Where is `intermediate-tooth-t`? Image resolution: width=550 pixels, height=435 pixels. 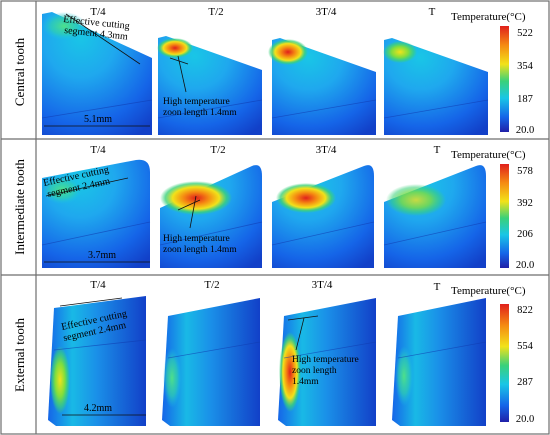
intermediate-tooth-t is located at coordinates (435, 216).